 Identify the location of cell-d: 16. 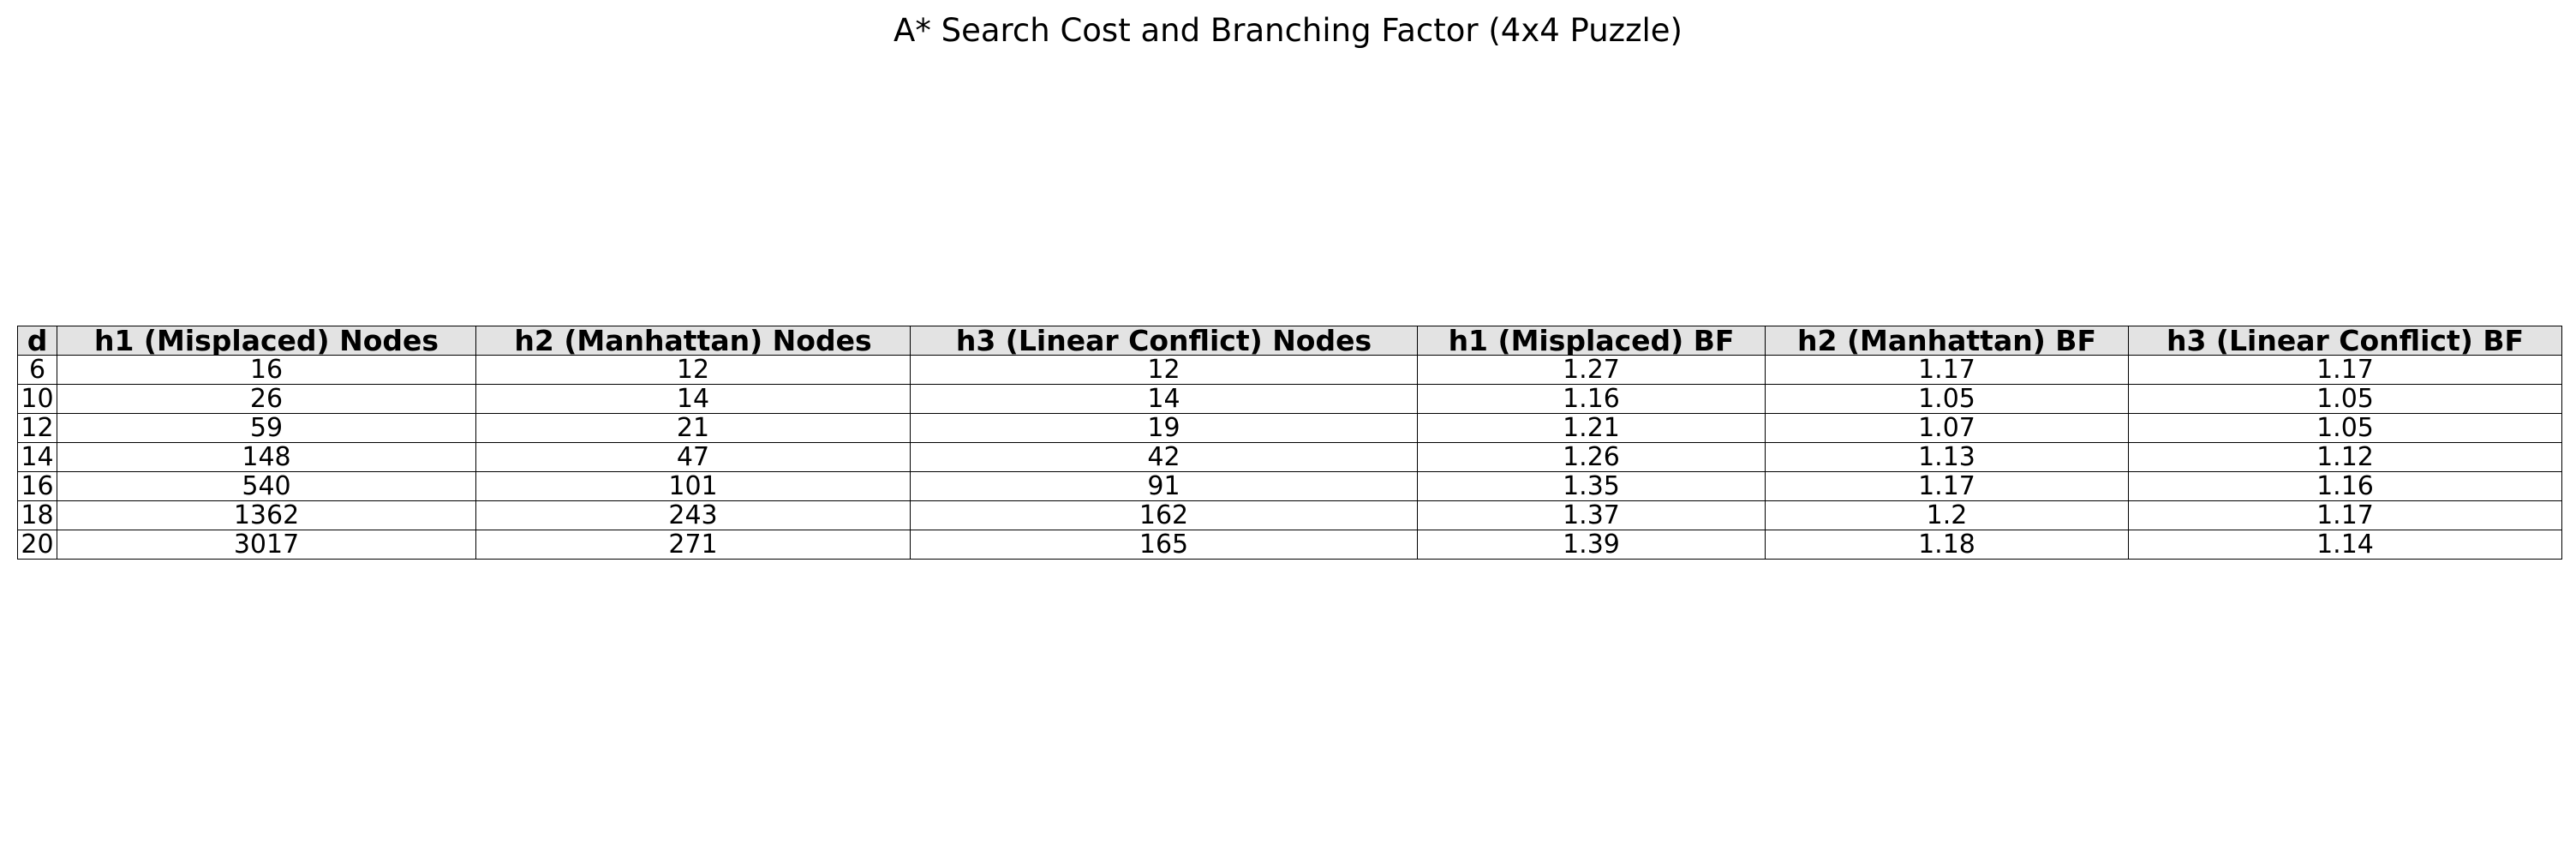
(37, 486).